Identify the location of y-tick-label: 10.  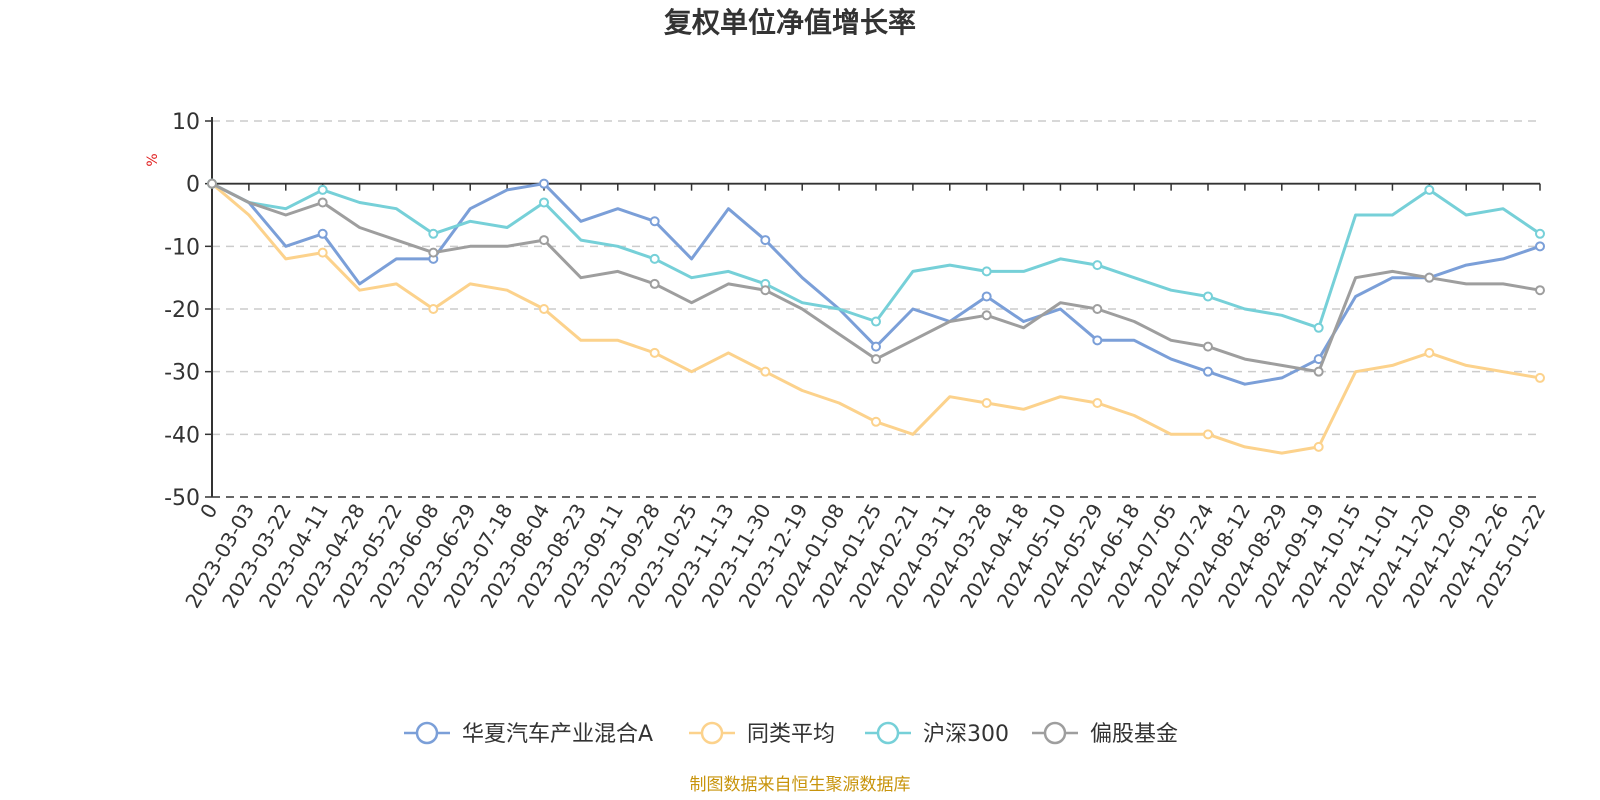
(186, 122).